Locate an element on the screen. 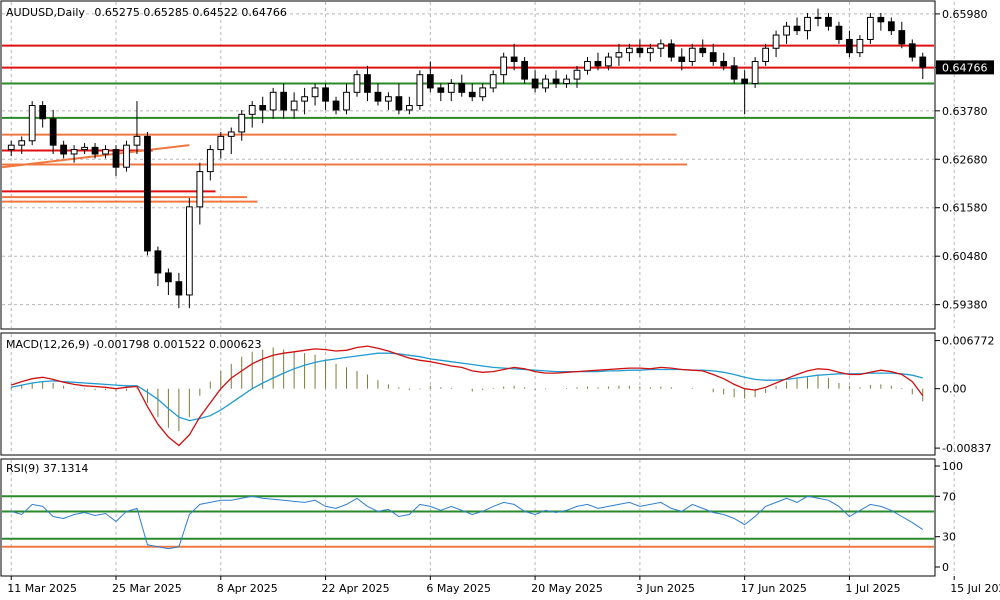 Image resolution: width=1000 pixels, height=600 pixels. svg-text: 0.64766 is located at coordinates (965, 67).